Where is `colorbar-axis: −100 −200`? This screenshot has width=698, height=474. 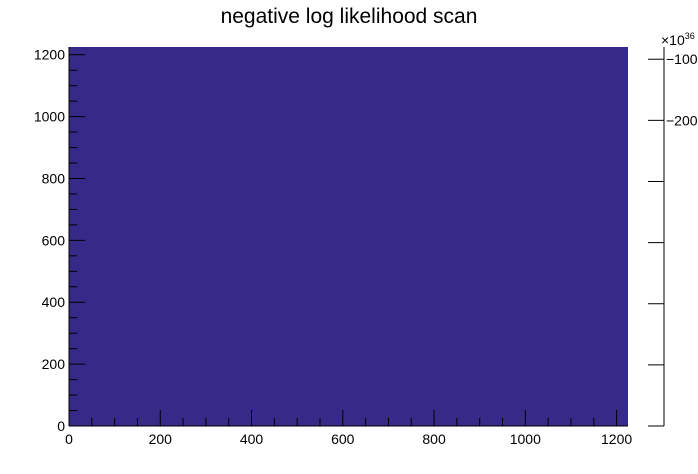
colorbar-axis: −100 −200 is located at coordinates (673, 237).